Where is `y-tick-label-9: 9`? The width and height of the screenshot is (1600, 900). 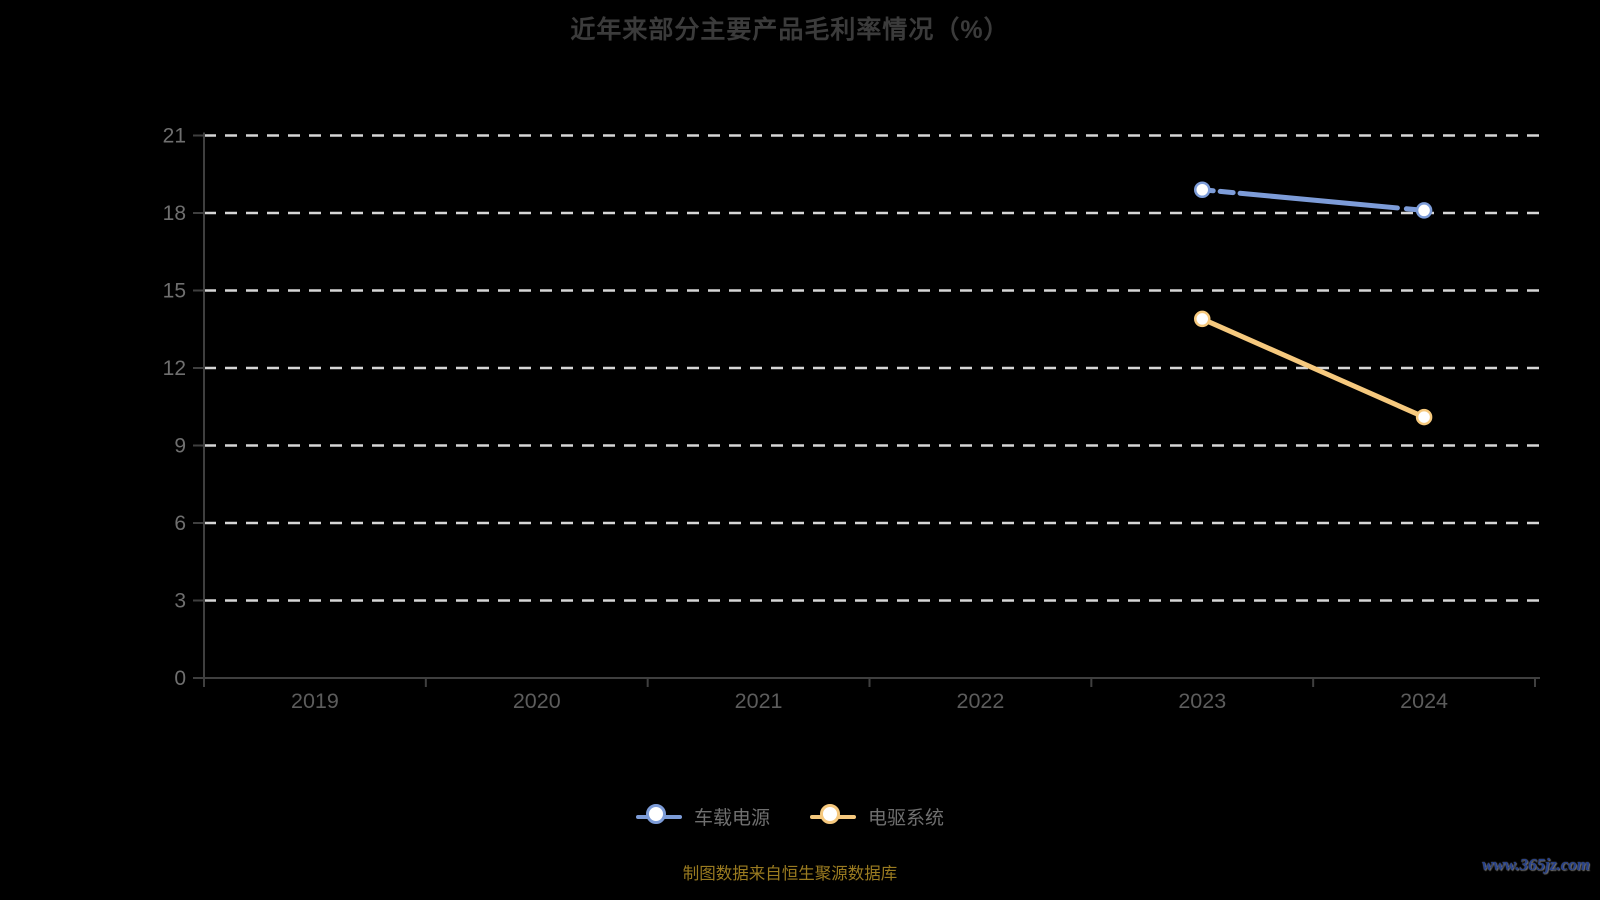 y-tick-label-9: 9 is located at coordinates (180, 446).